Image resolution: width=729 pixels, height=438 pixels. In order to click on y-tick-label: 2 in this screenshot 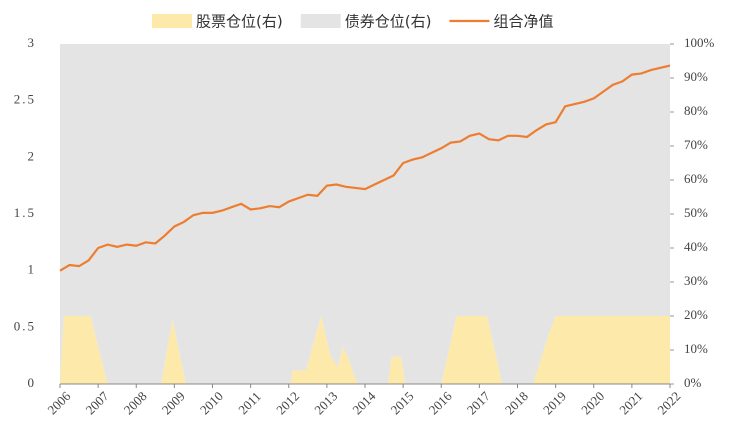, I will do `click(32, 155)`.